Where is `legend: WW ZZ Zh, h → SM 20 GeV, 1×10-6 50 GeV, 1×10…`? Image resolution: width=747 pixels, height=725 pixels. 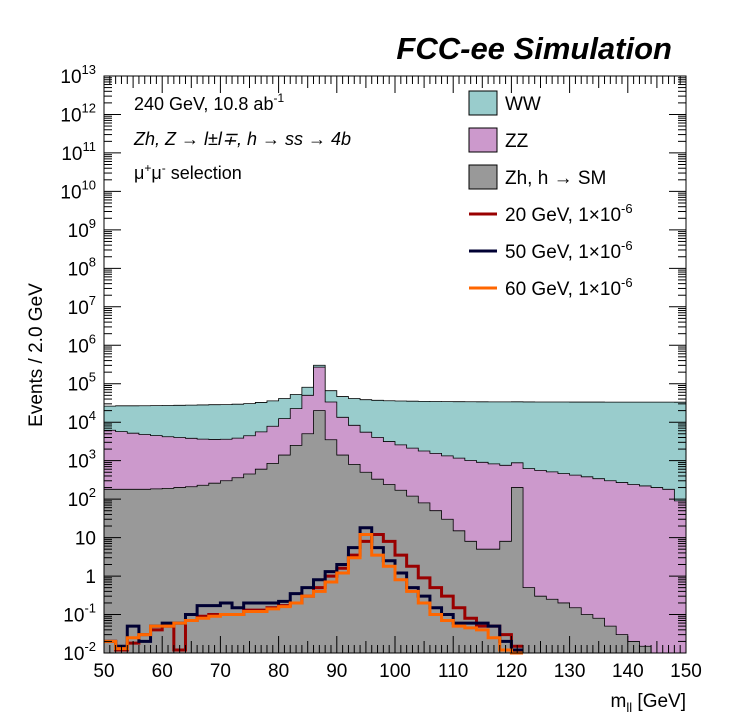 legend: WW ZZ Zh, h → SM 20 GeV, 1×10-6 50 GeV, 1×10… is located at coordinates (550, 195).